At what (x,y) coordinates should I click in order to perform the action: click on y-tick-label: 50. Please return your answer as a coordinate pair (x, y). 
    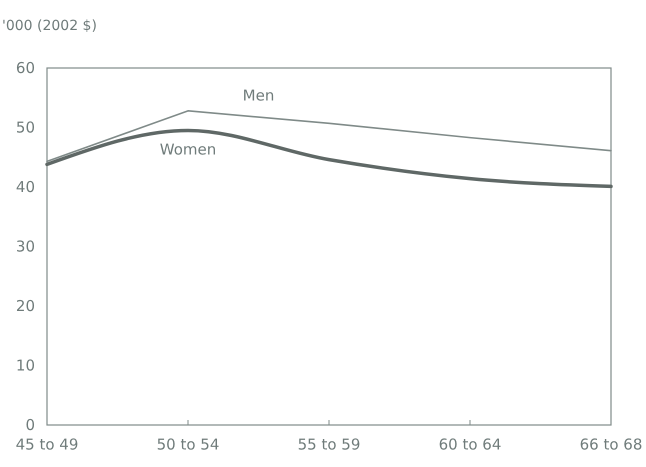
    Looking at the image, I should click on (25, 127).